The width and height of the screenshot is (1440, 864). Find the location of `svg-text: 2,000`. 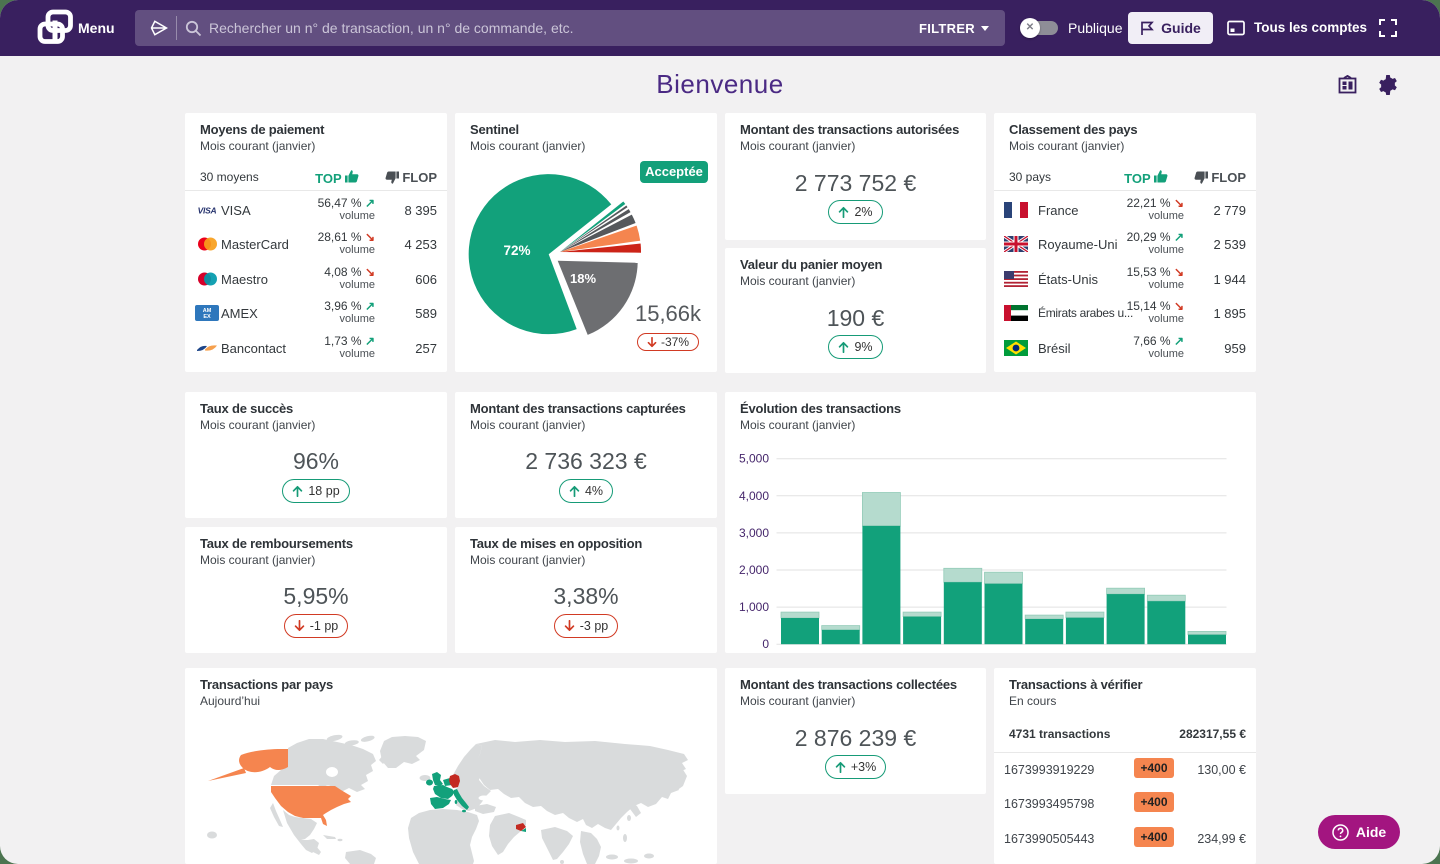

svg-text: 2,000 is located at coordinates (754, 570).